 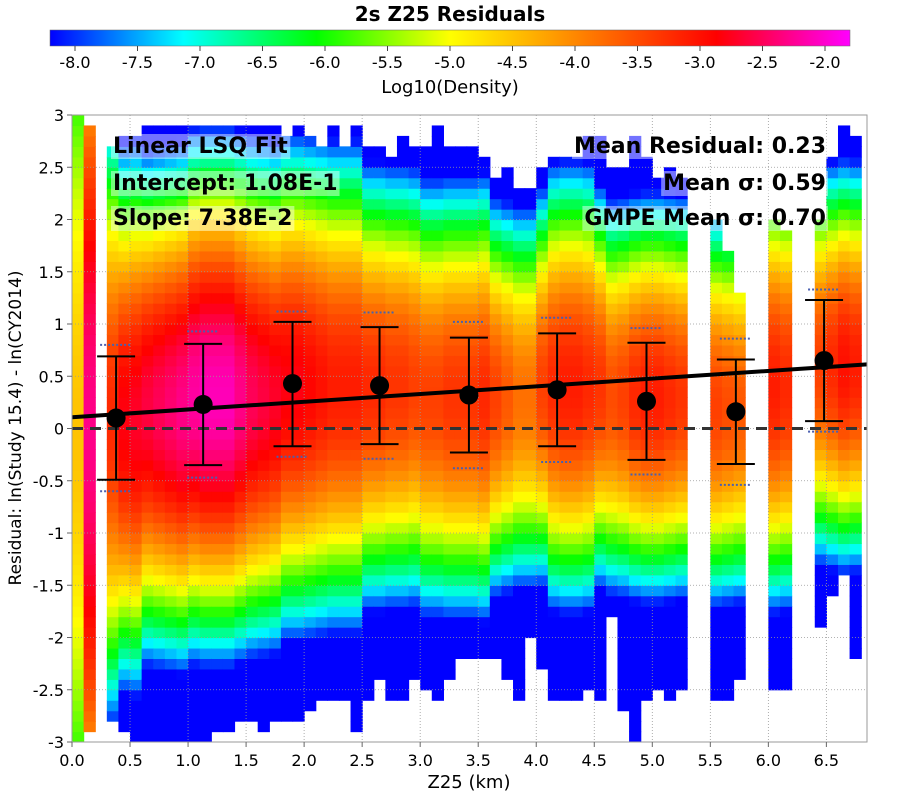 I want to click on y-tick-label: -3, so click(x=56, y=742).